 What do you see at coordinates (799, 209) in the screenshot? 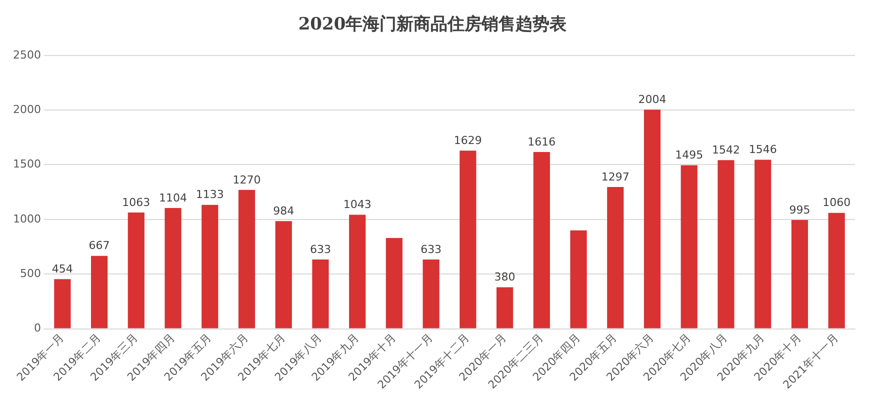
I see `data-label: 995` at bounding box center [799, 209].